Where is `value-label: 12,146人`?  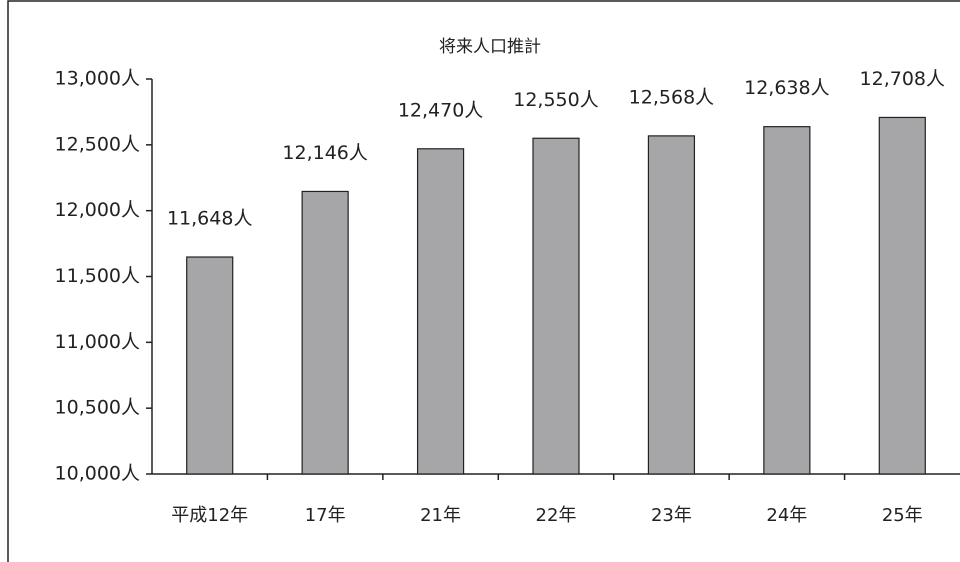 value-label: 12,146人 is located at coordinates (324, 153).